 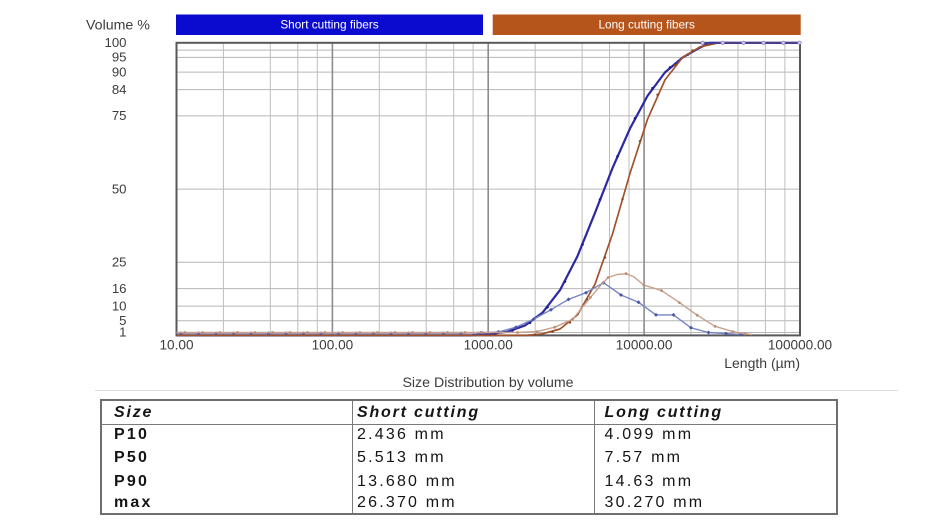 I want to click on svg-text: 95, so click(x=119, y=57).